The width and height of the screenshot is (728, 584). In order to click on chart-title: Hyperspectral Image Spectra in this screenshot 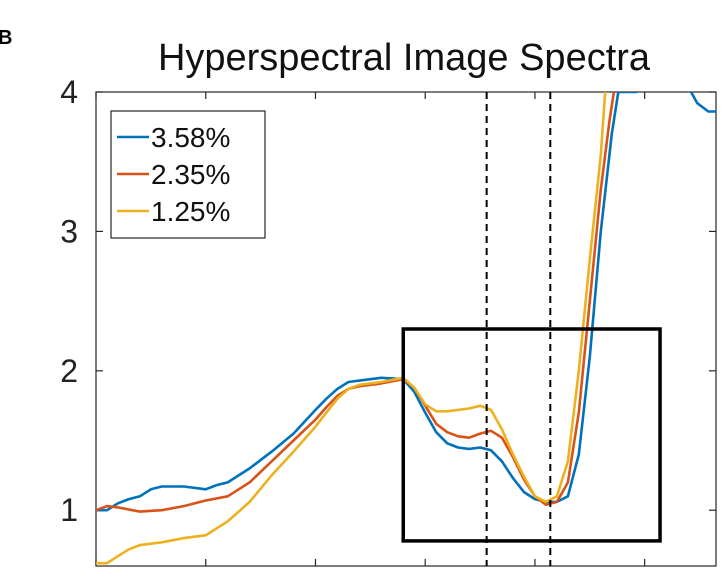, I will do `click(404, 58)`.